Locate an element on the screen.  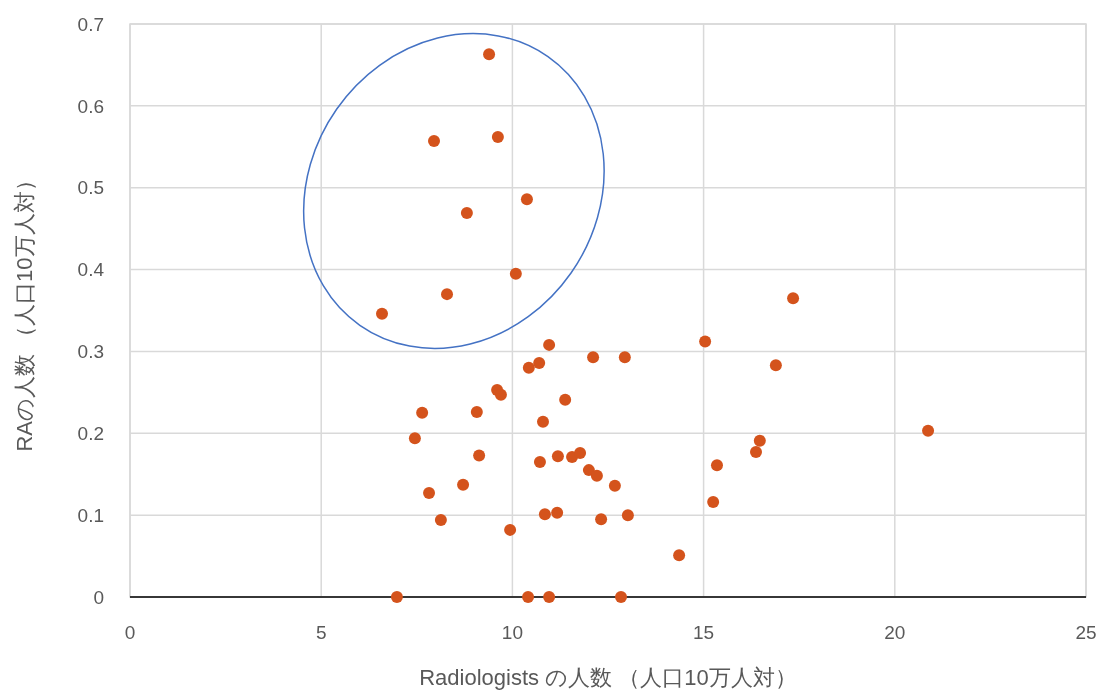
x-tick-label: 5 is located at coordinates (321, 632).